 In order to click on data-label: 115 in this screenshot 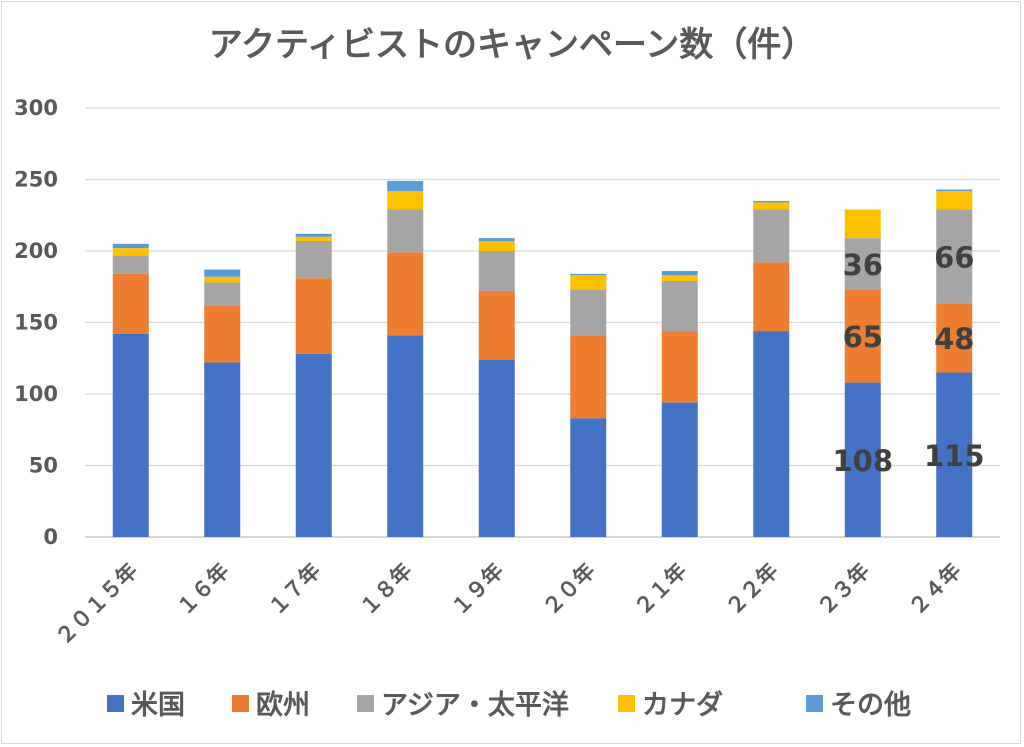, I will do `click(954, 456)`.